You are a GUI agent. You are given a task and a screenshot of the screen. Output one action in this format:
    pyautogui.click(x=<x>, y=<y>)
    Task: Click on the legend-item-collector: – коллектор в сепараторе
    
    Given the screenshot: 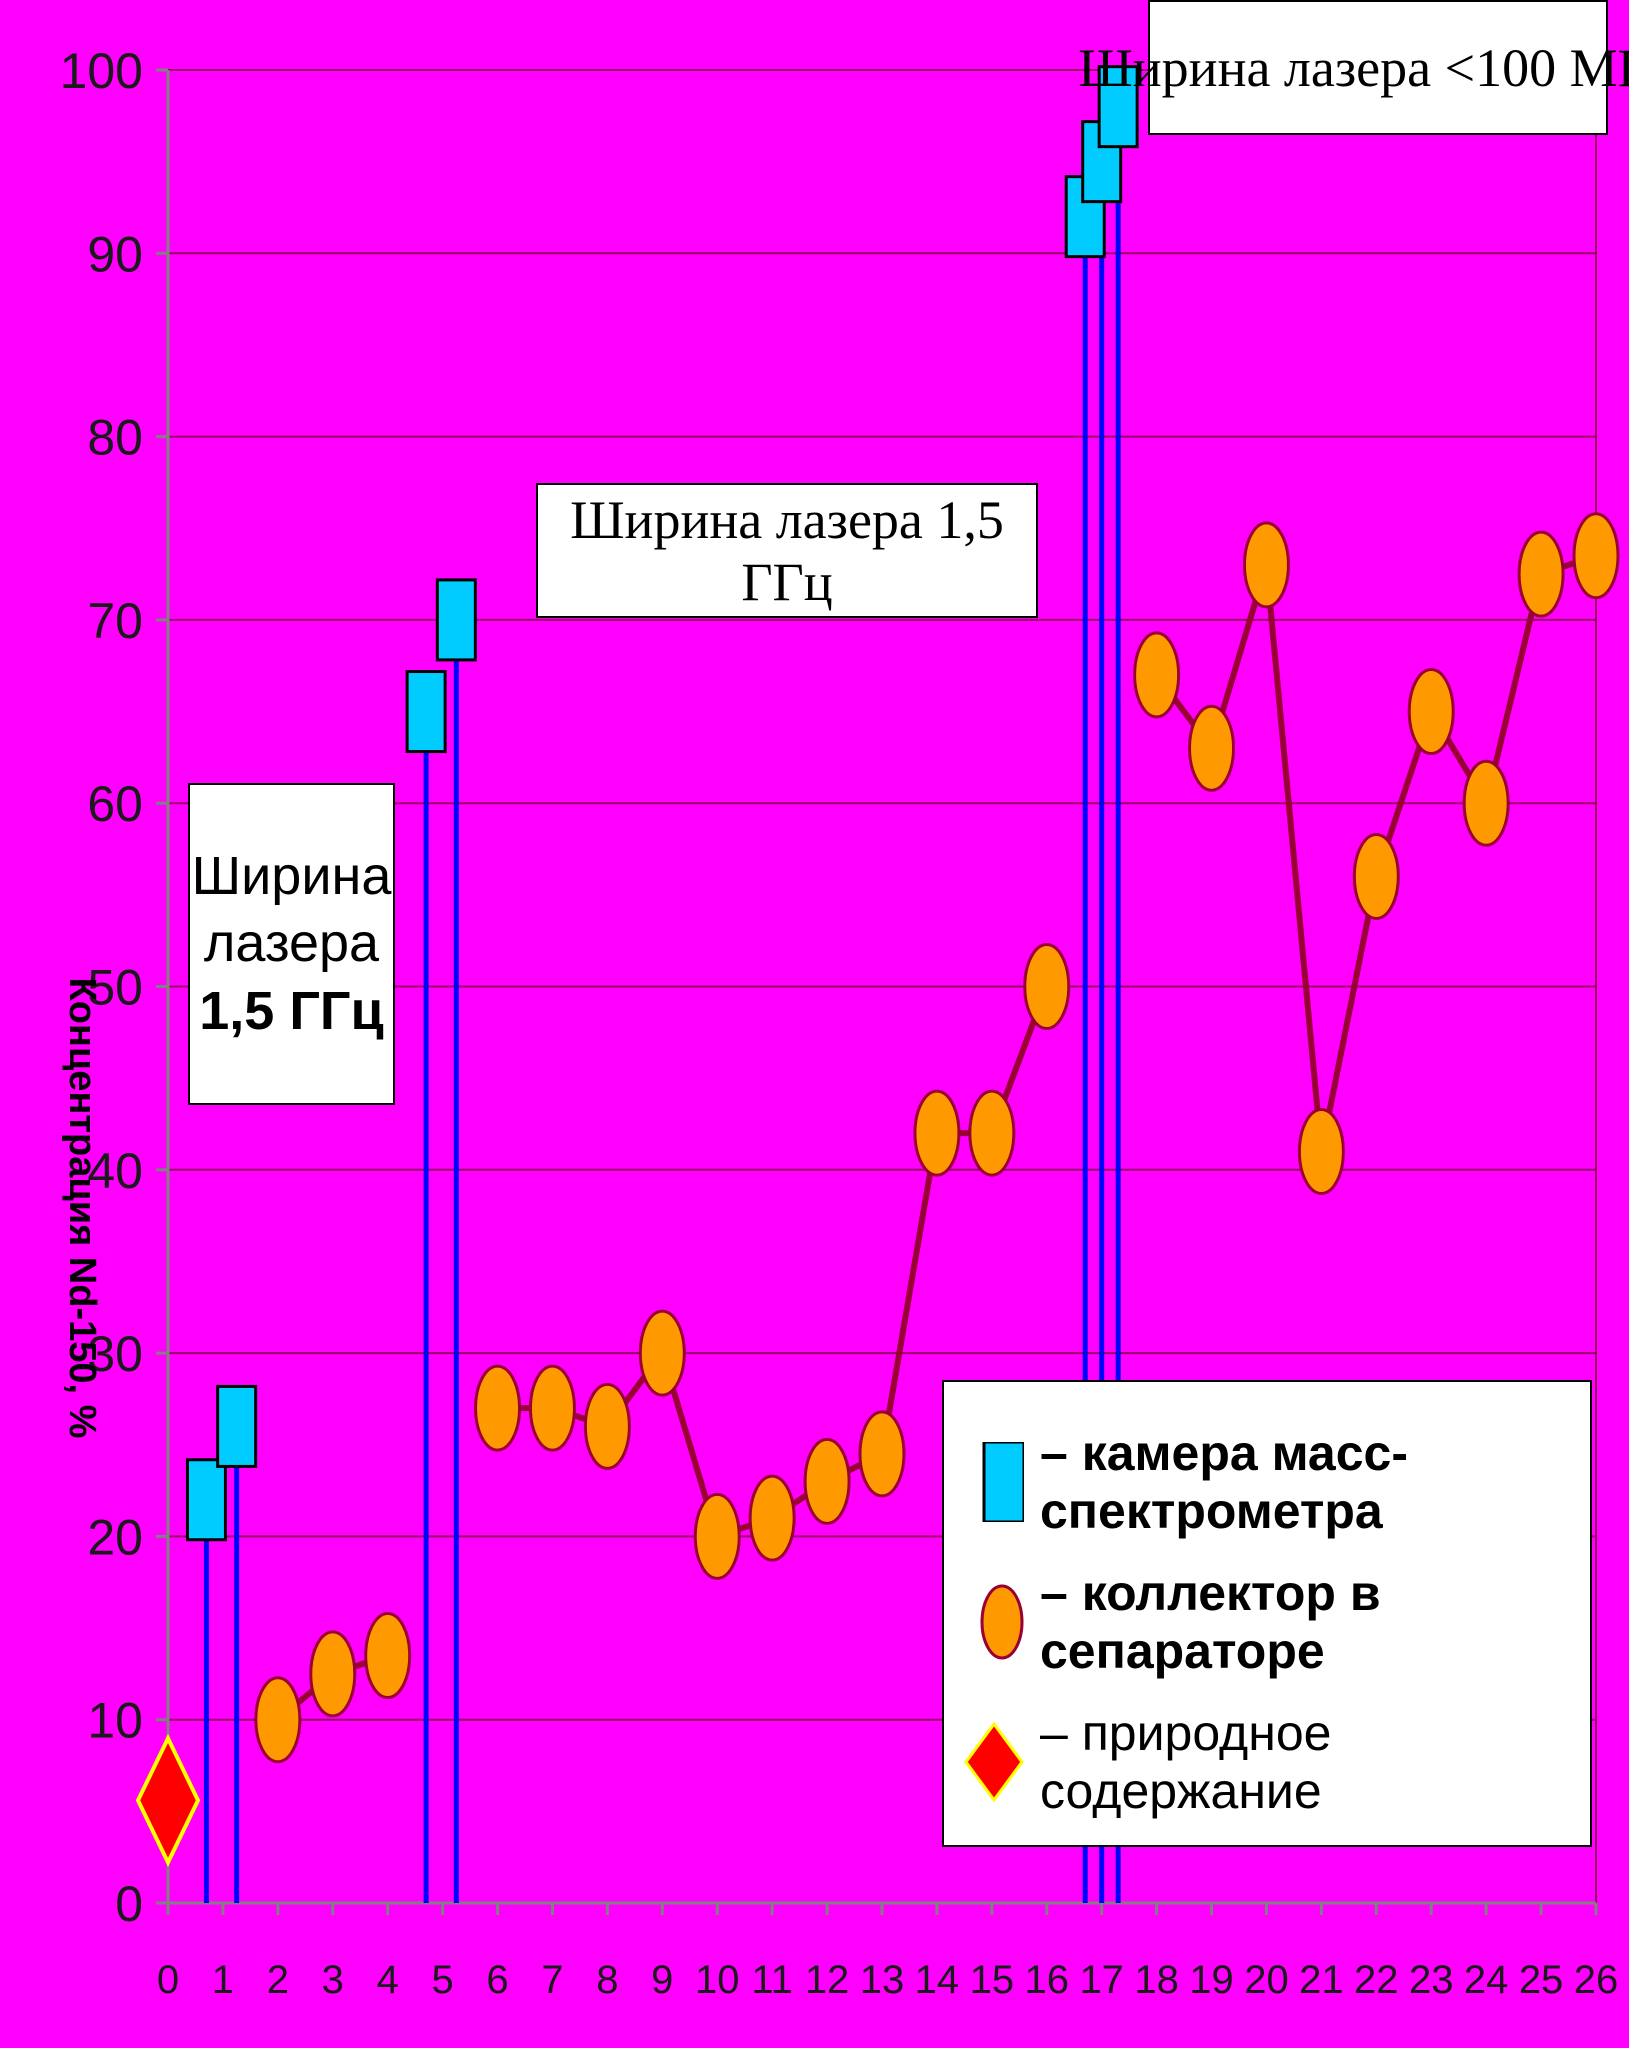 What is the action you would take?
    pyautogui.click(x=1277, y=1622)
    